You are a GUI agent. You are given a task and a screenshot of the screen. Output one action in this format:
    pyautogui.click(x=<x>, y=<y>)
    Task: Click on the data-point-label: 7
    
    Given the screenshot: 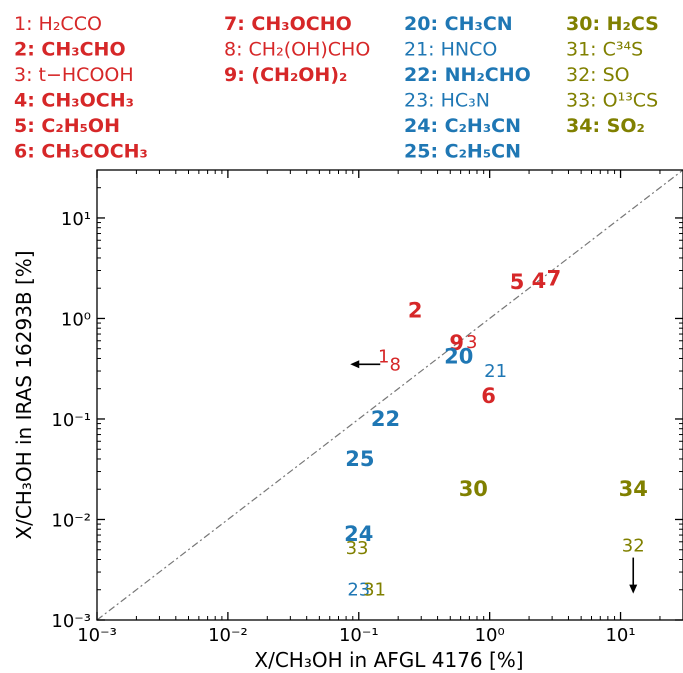 What is the action you would take?
    pyautogui.click(x=554, y=278)
    